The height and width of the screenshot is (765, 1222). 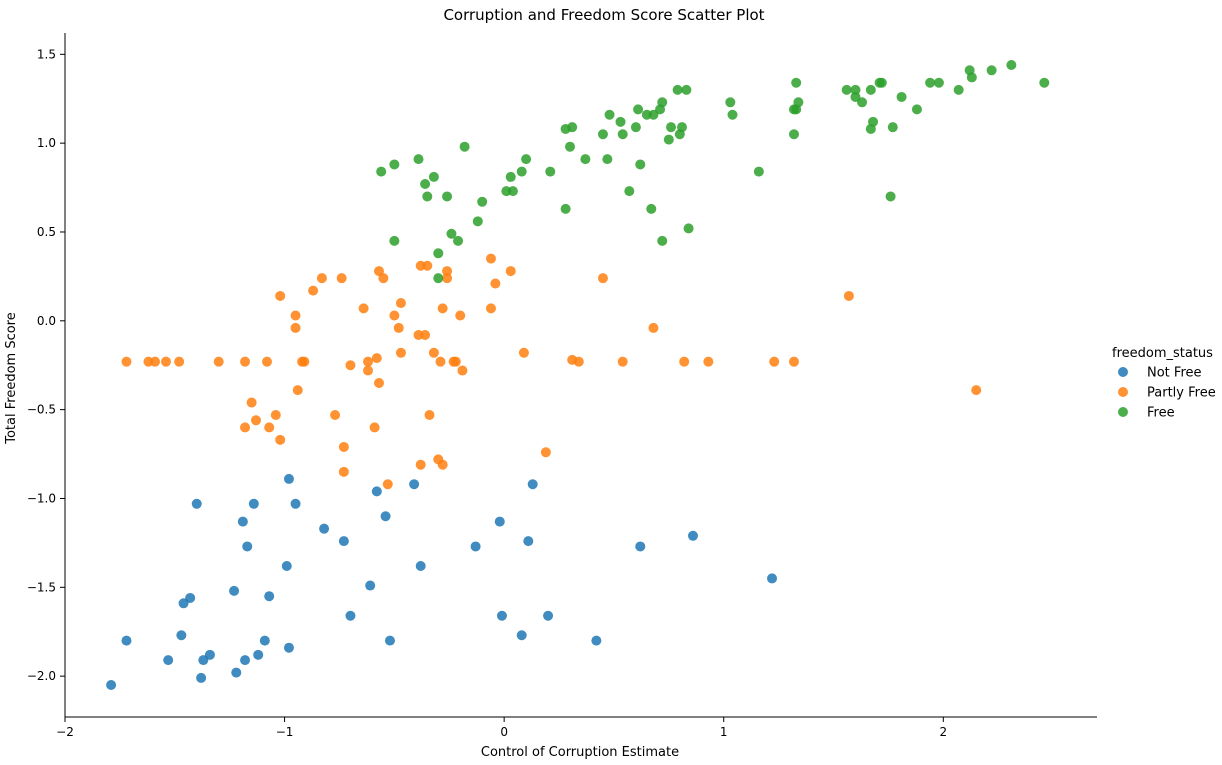 I want to click on x-tick-label: −2, so click(x=65, y=732).